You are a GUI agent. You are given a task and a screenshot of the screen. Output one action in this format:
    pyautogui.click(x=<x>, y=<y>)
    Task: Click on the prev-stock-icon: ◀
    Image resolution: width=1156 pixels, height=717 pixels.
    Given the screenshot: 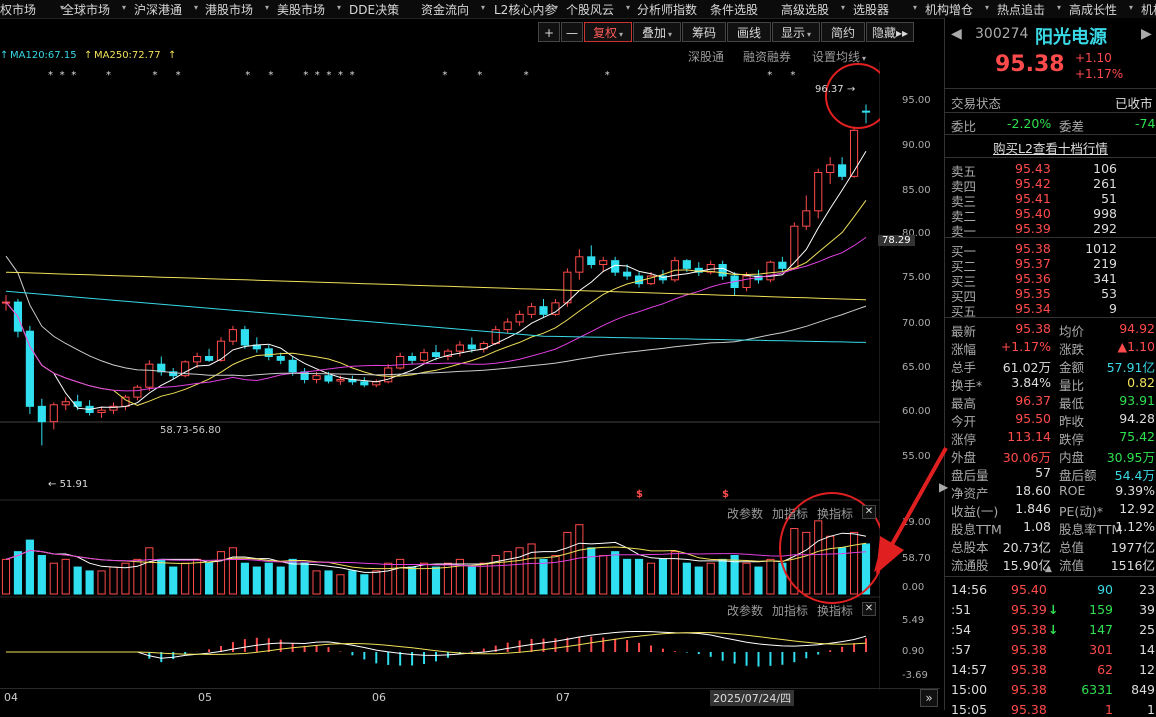 What is the action you would take?
    pyautogui.click(x=956, y=34)
    